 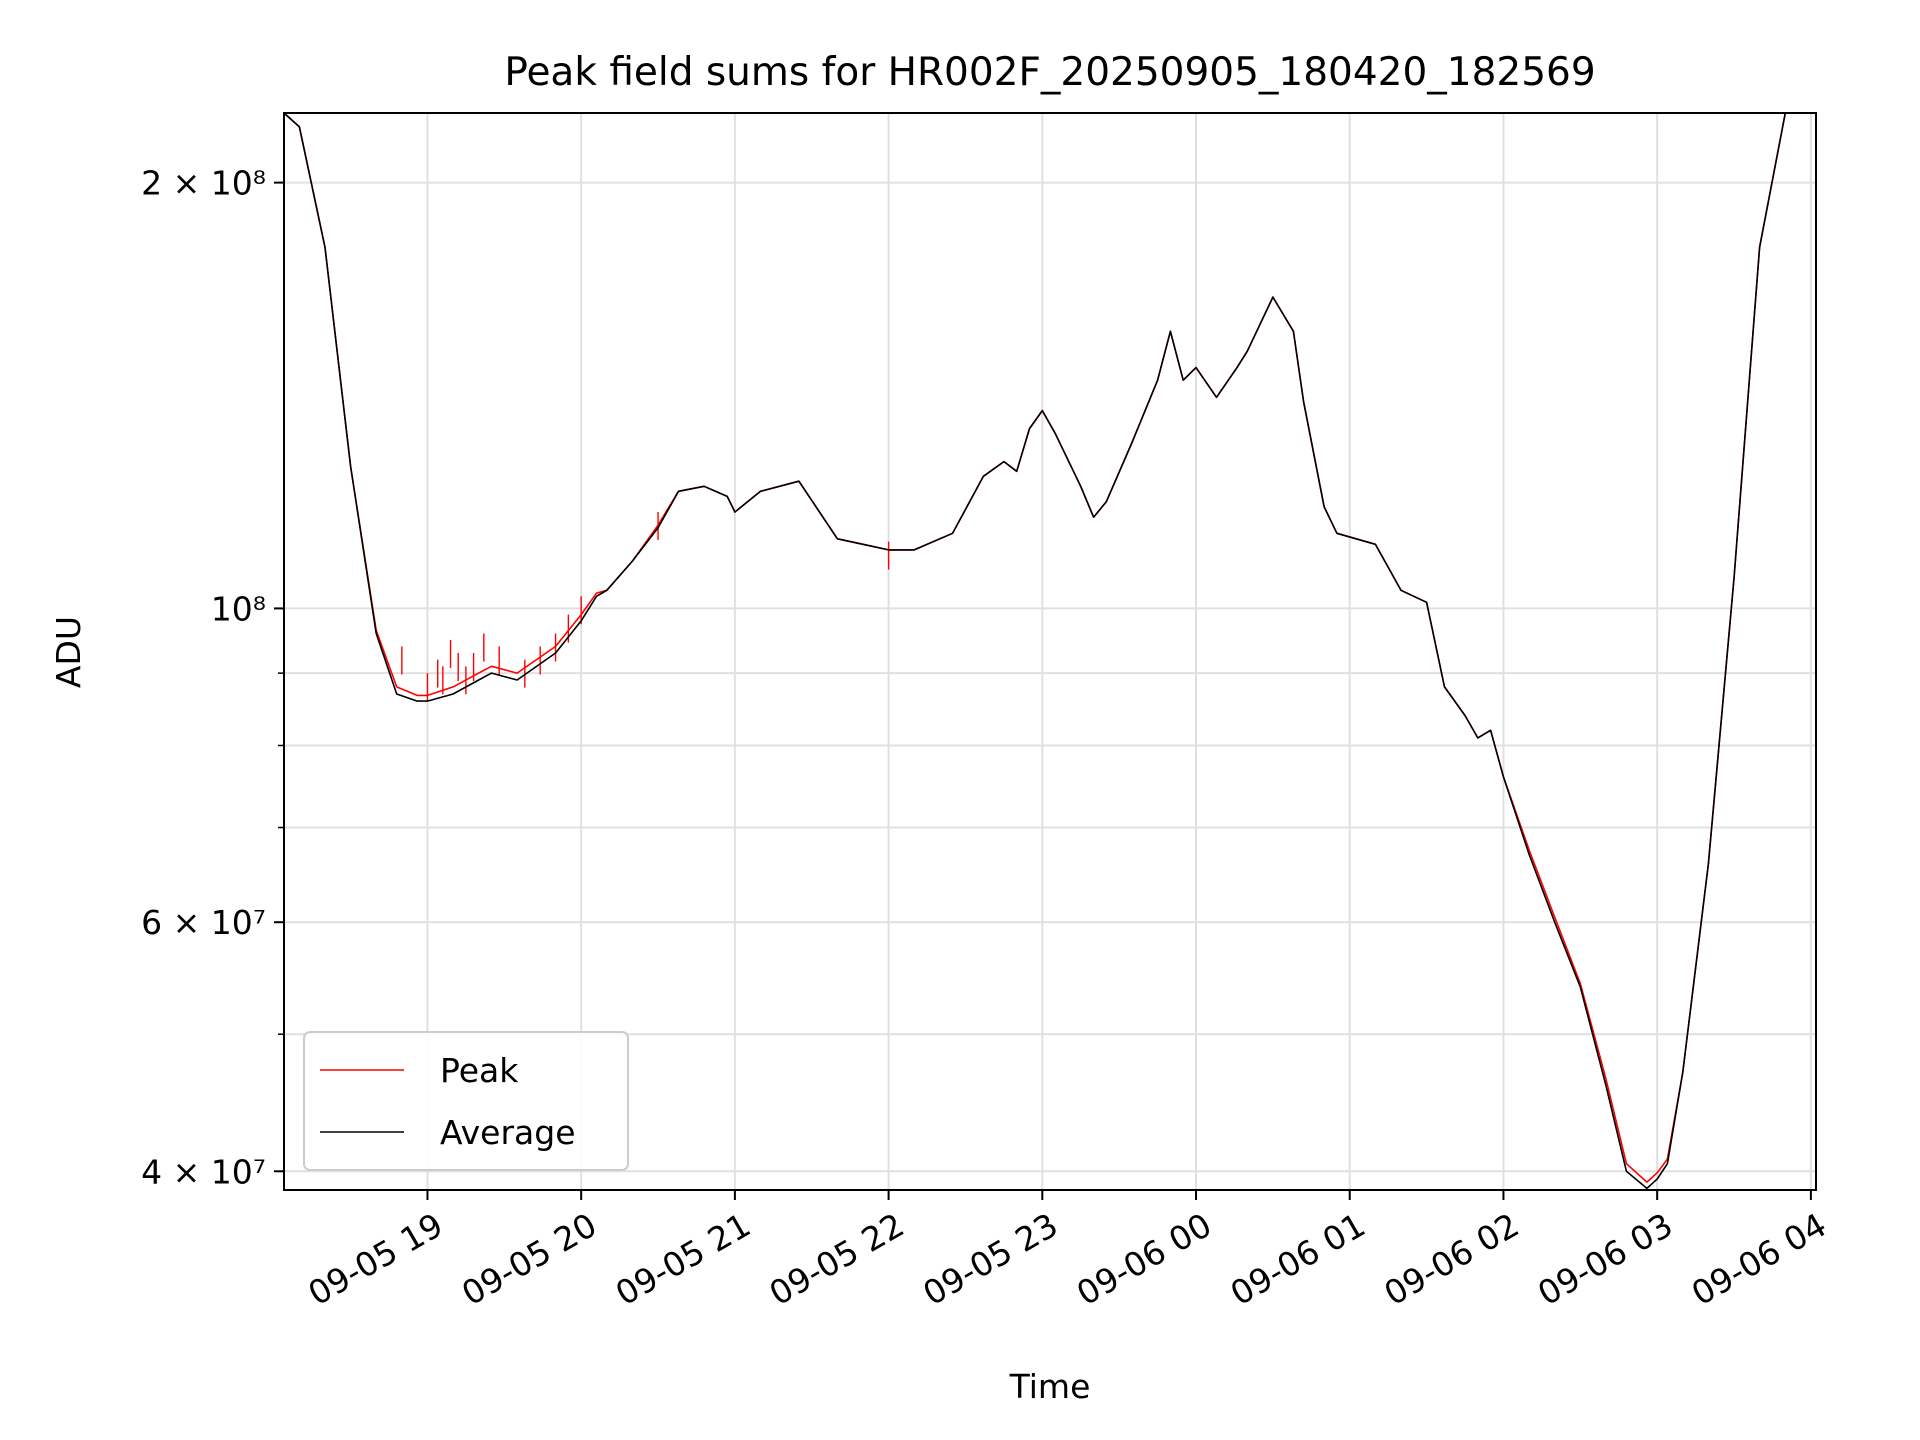 I want to click on x-axis-label: Time, so click(x=1050, y=1386).